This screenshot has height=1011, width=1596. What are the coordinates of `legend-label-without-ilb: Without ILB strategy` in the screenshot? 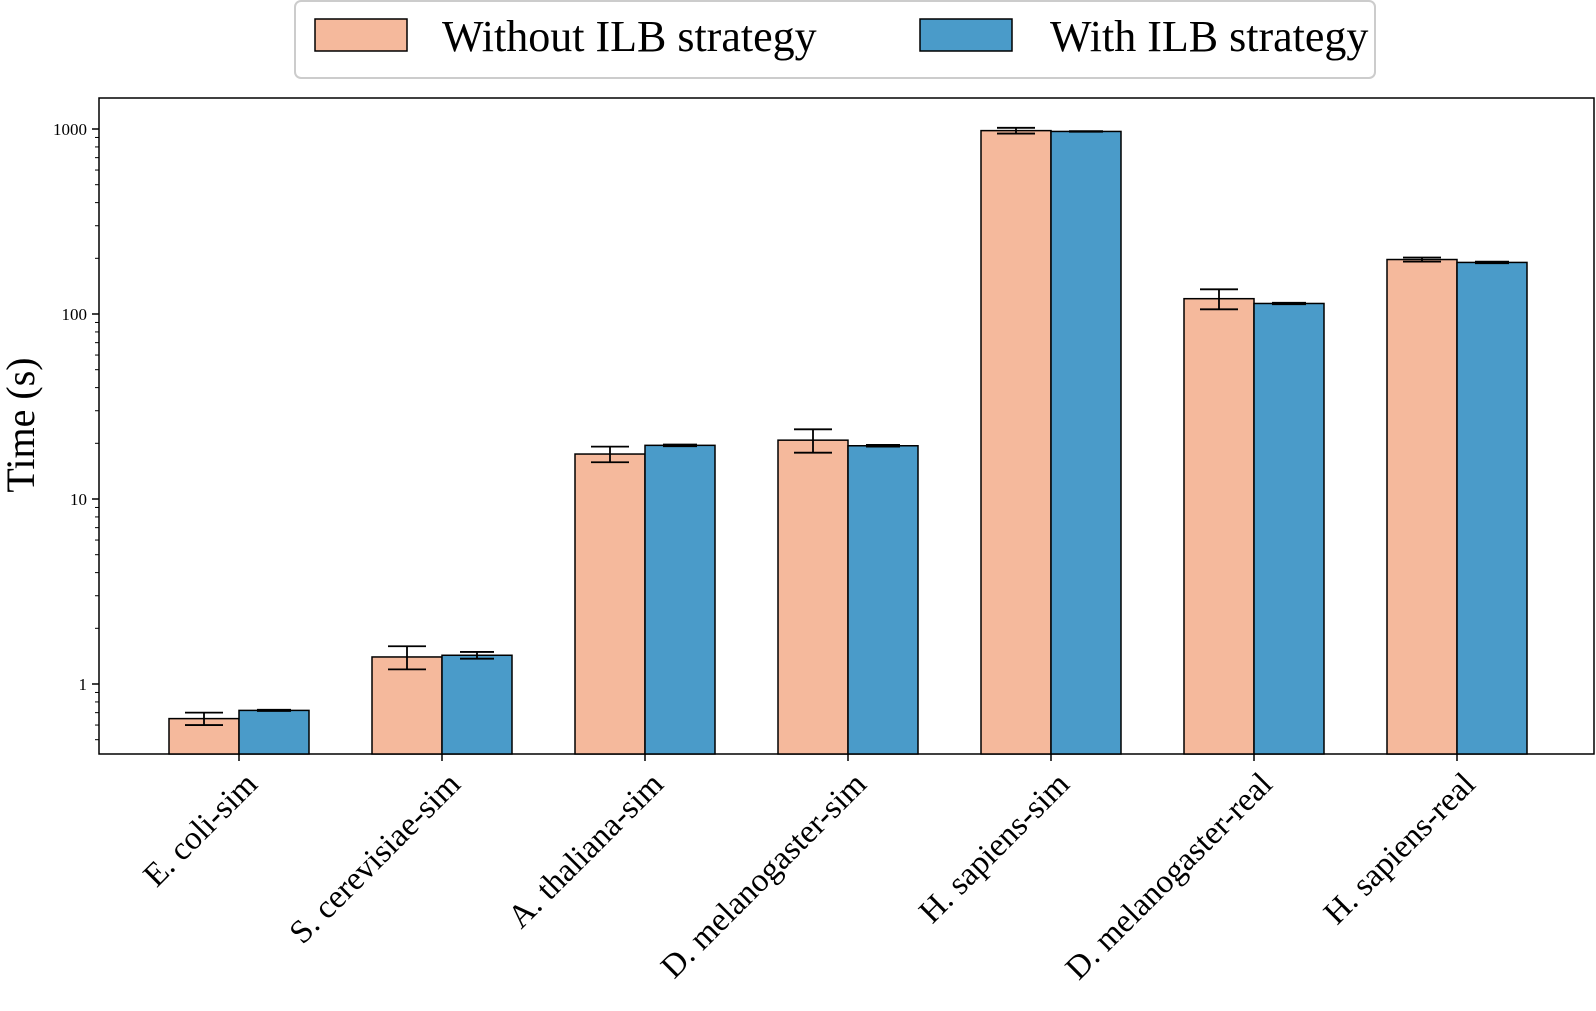 It's located at (629, 36).